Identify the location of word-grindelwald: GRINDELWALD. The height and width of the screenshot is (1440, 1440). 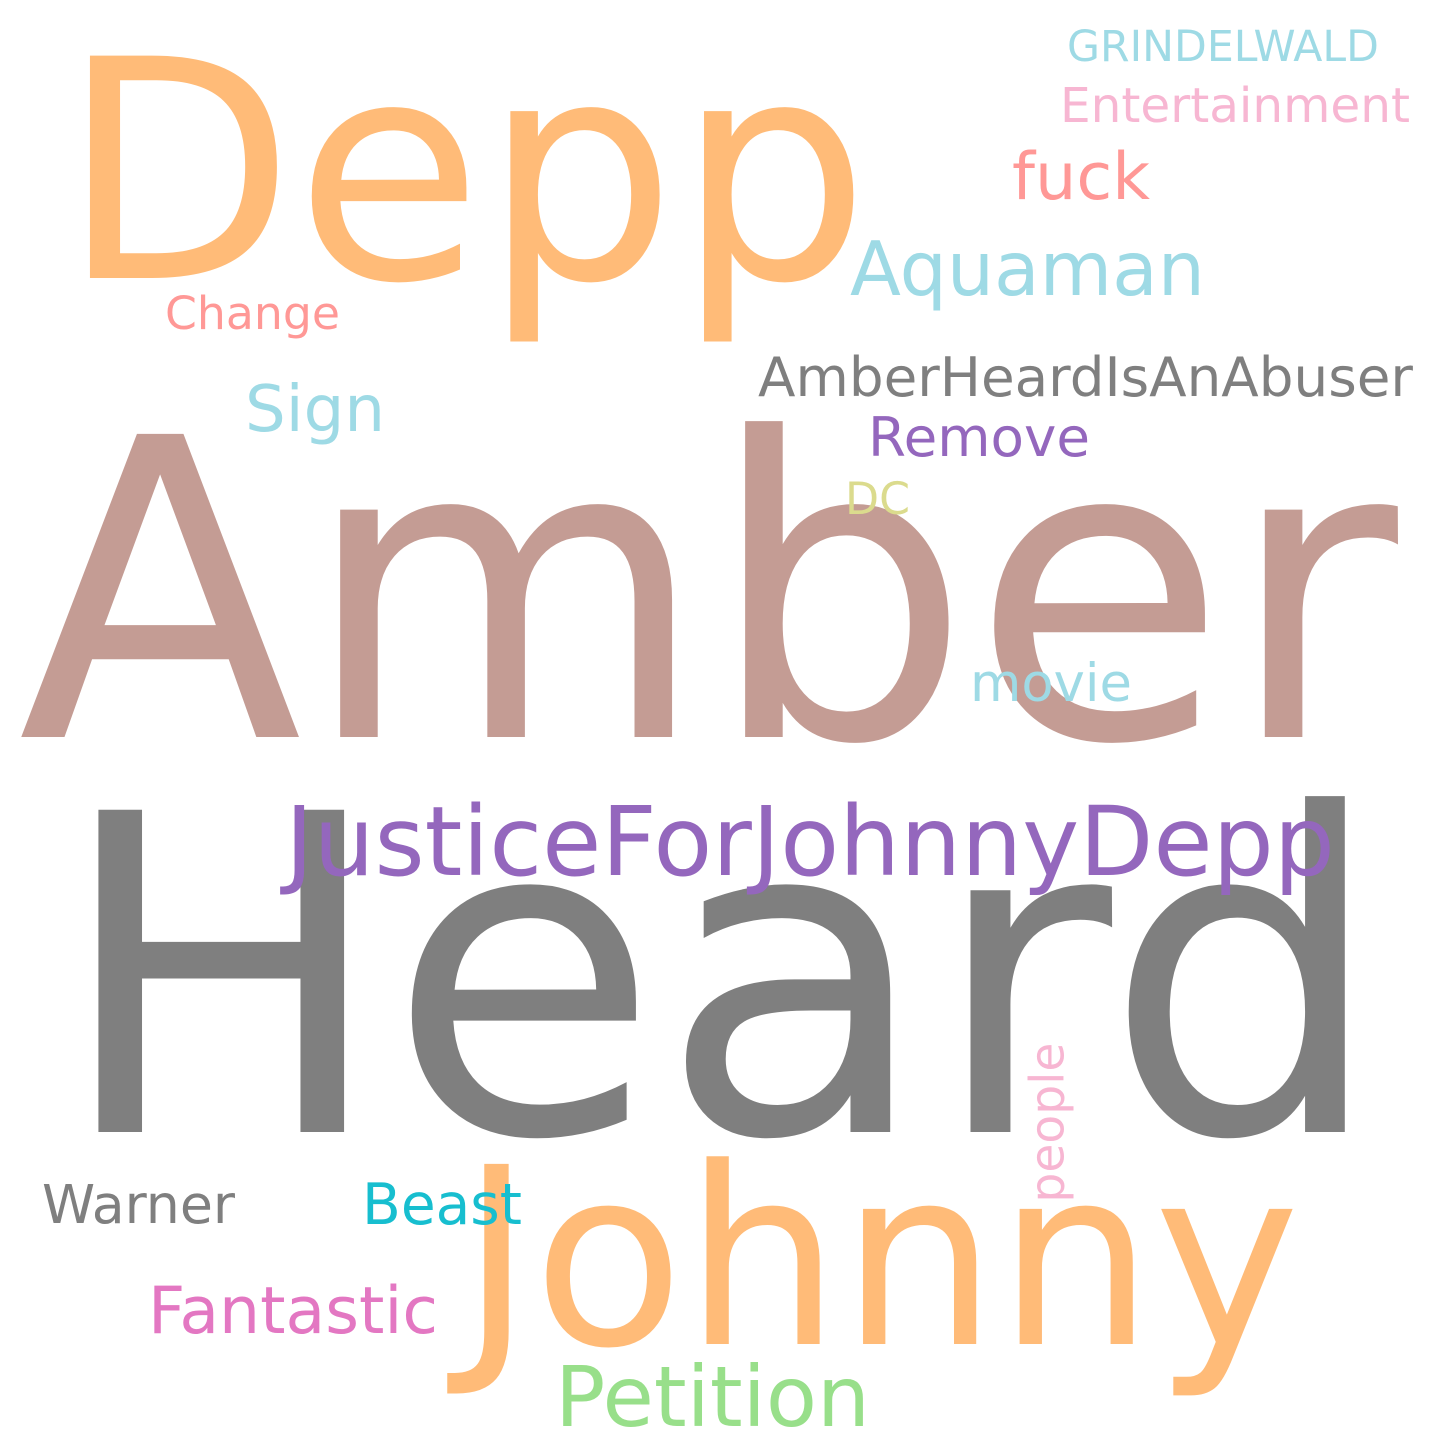
(1223, 47).